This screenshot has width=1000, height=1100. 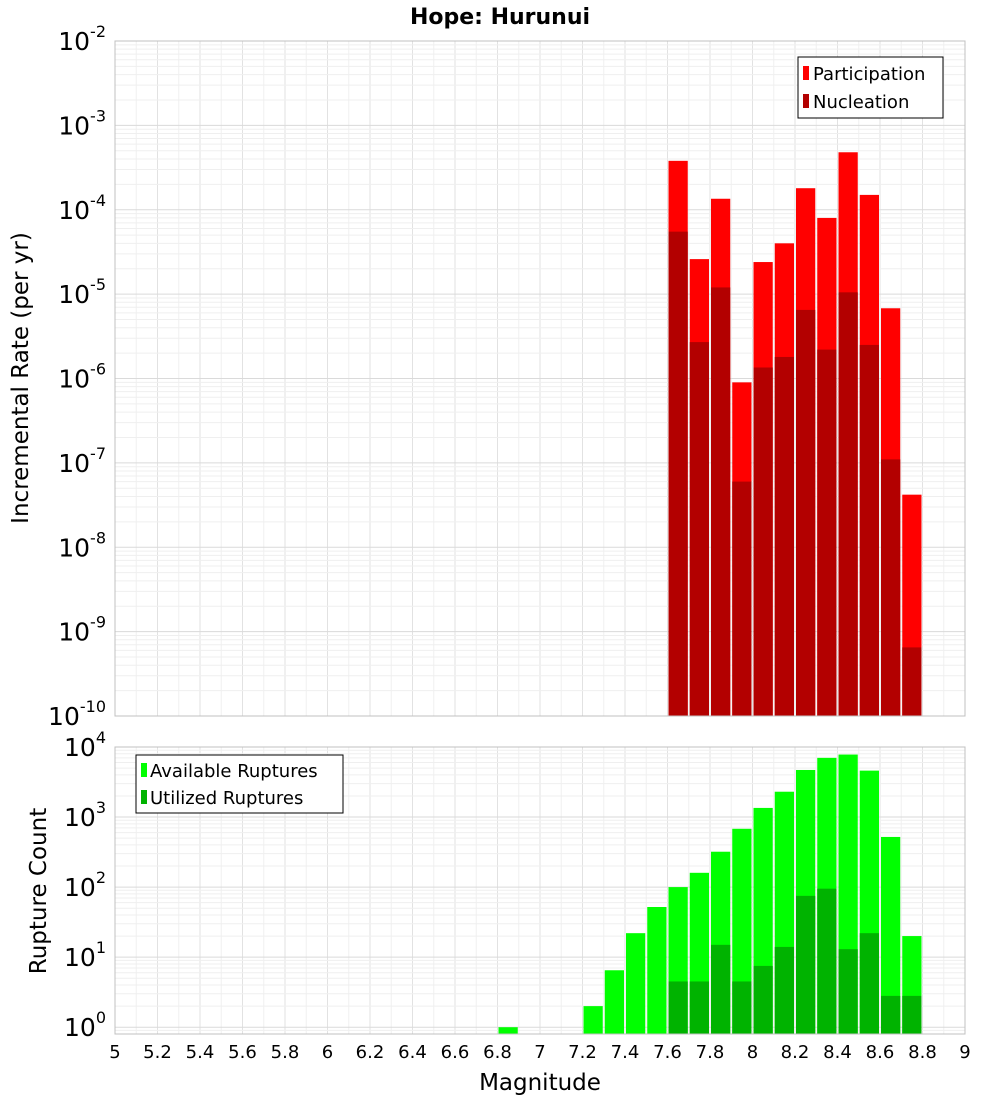 What do you see at coordinates (964, 1052) in the screenshot?
I see `x-tick-label: 9` at bounding box center [964, 1052].